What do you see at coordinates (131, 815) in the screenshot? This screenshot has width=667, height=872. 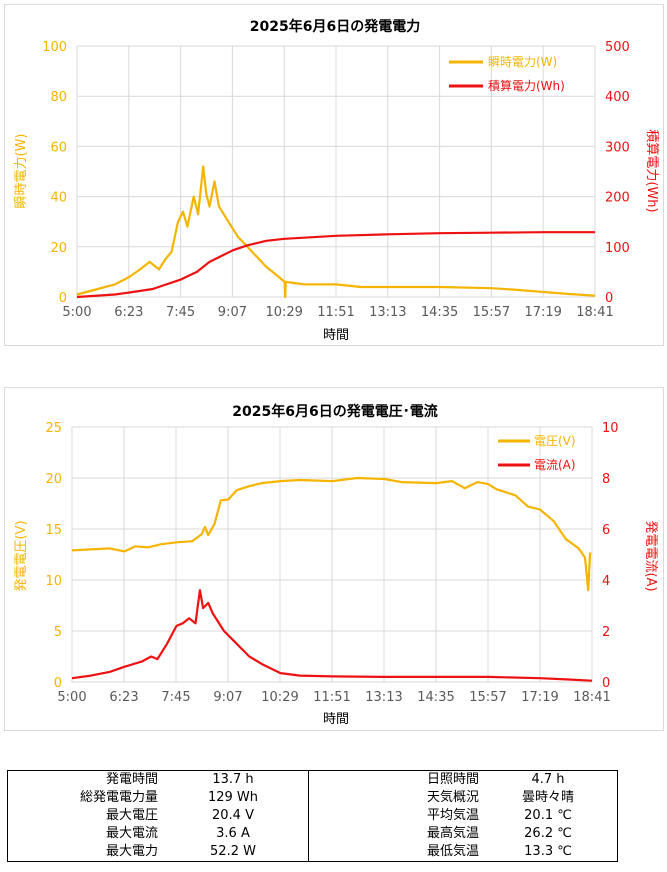 I see `summary-label: 最大電圧` at bounding box center [131, 815].